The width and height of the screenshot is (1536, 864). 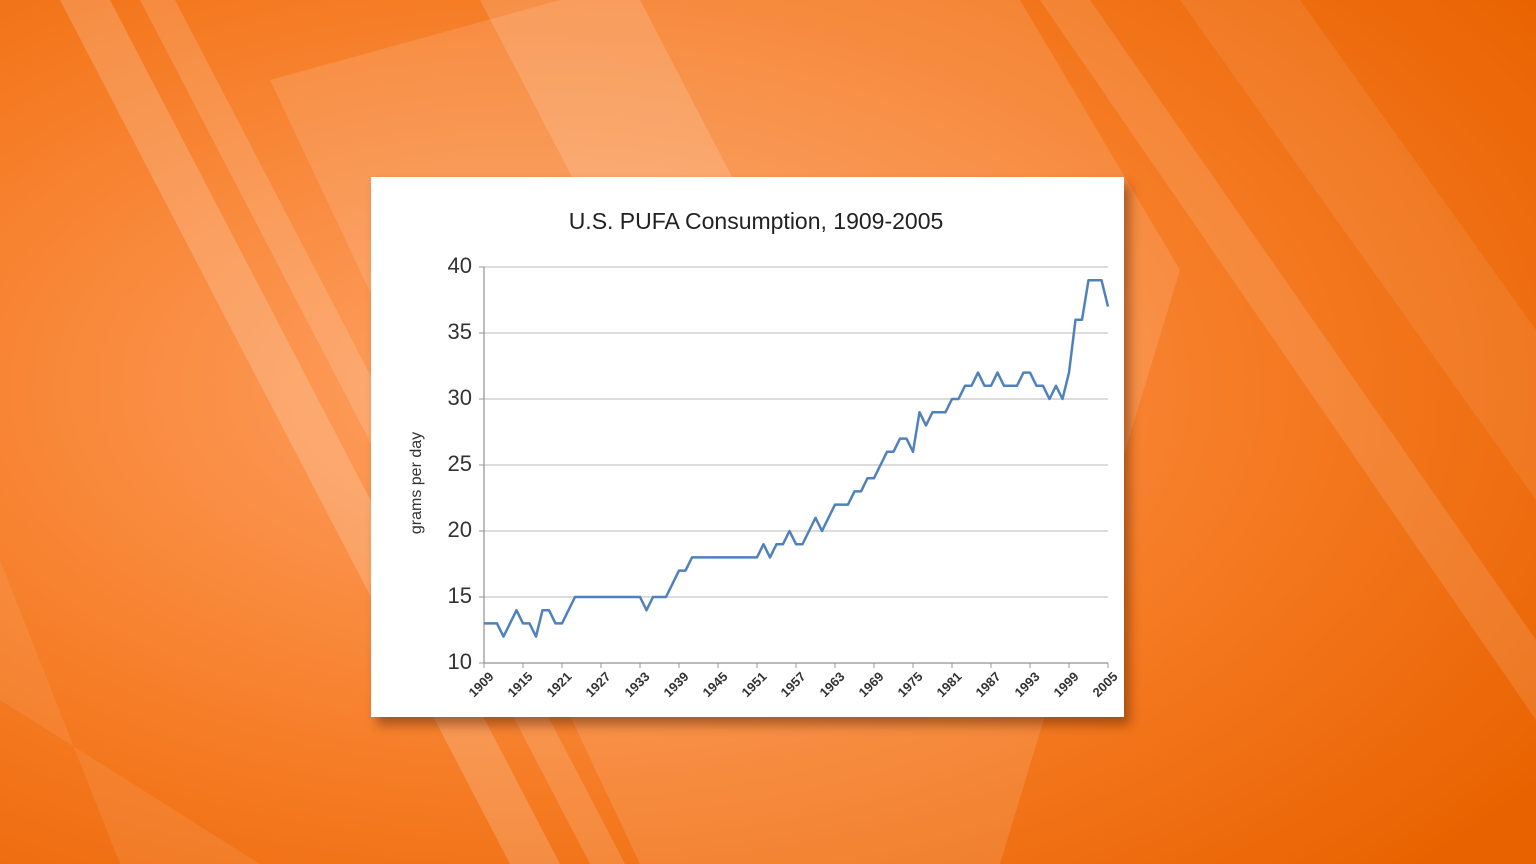 I want to click on x-tick-label: 1951, so click(x=753, y=684).